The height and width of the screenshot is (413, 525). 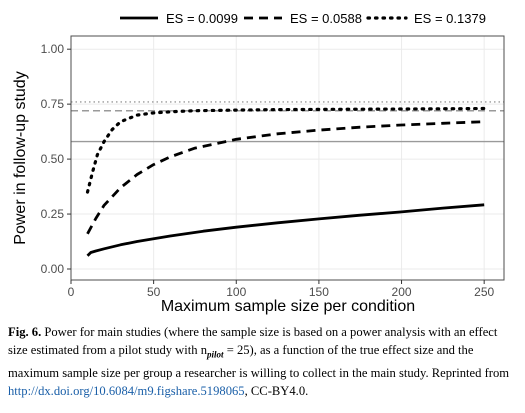 What do you see at coordinates (71, 292) in the screenshot?
I see `x-tick-label-0: 0` at bounding box center [71, 292].